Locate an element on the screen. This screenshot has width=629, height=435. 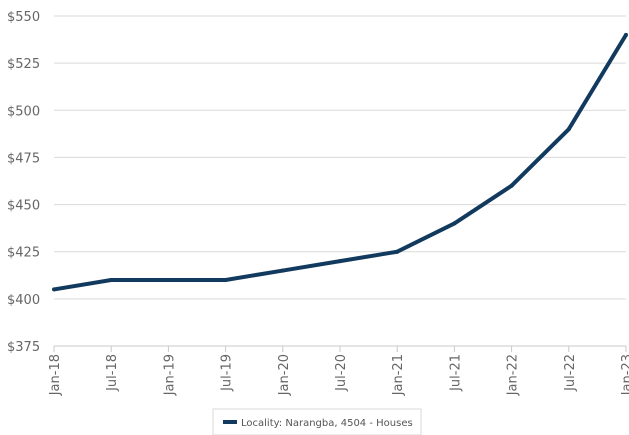
x-tick-label: Jan-23 is located at coordinates (624, 375).